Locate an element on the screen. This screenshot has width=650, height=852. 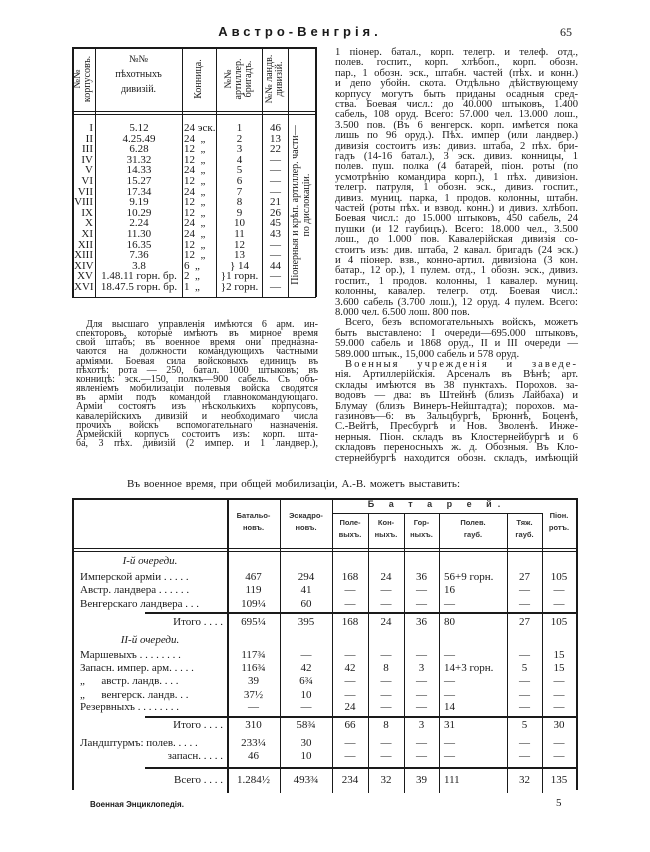
cell-value: 14+3 горн. is located at coordinates (469, 668).